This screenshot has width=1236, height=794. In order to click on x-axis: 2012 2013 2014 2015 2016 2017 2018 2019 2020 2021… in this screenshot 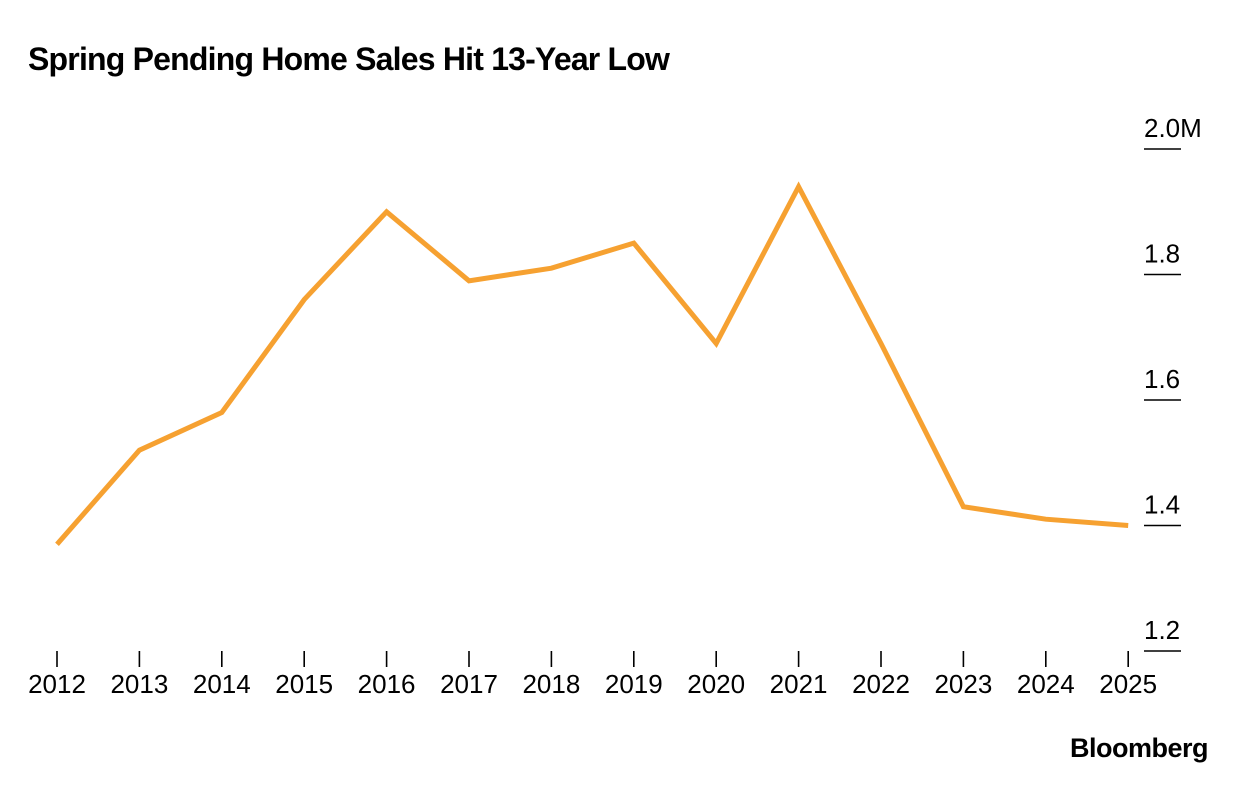, I will do `click(592, 675)`.